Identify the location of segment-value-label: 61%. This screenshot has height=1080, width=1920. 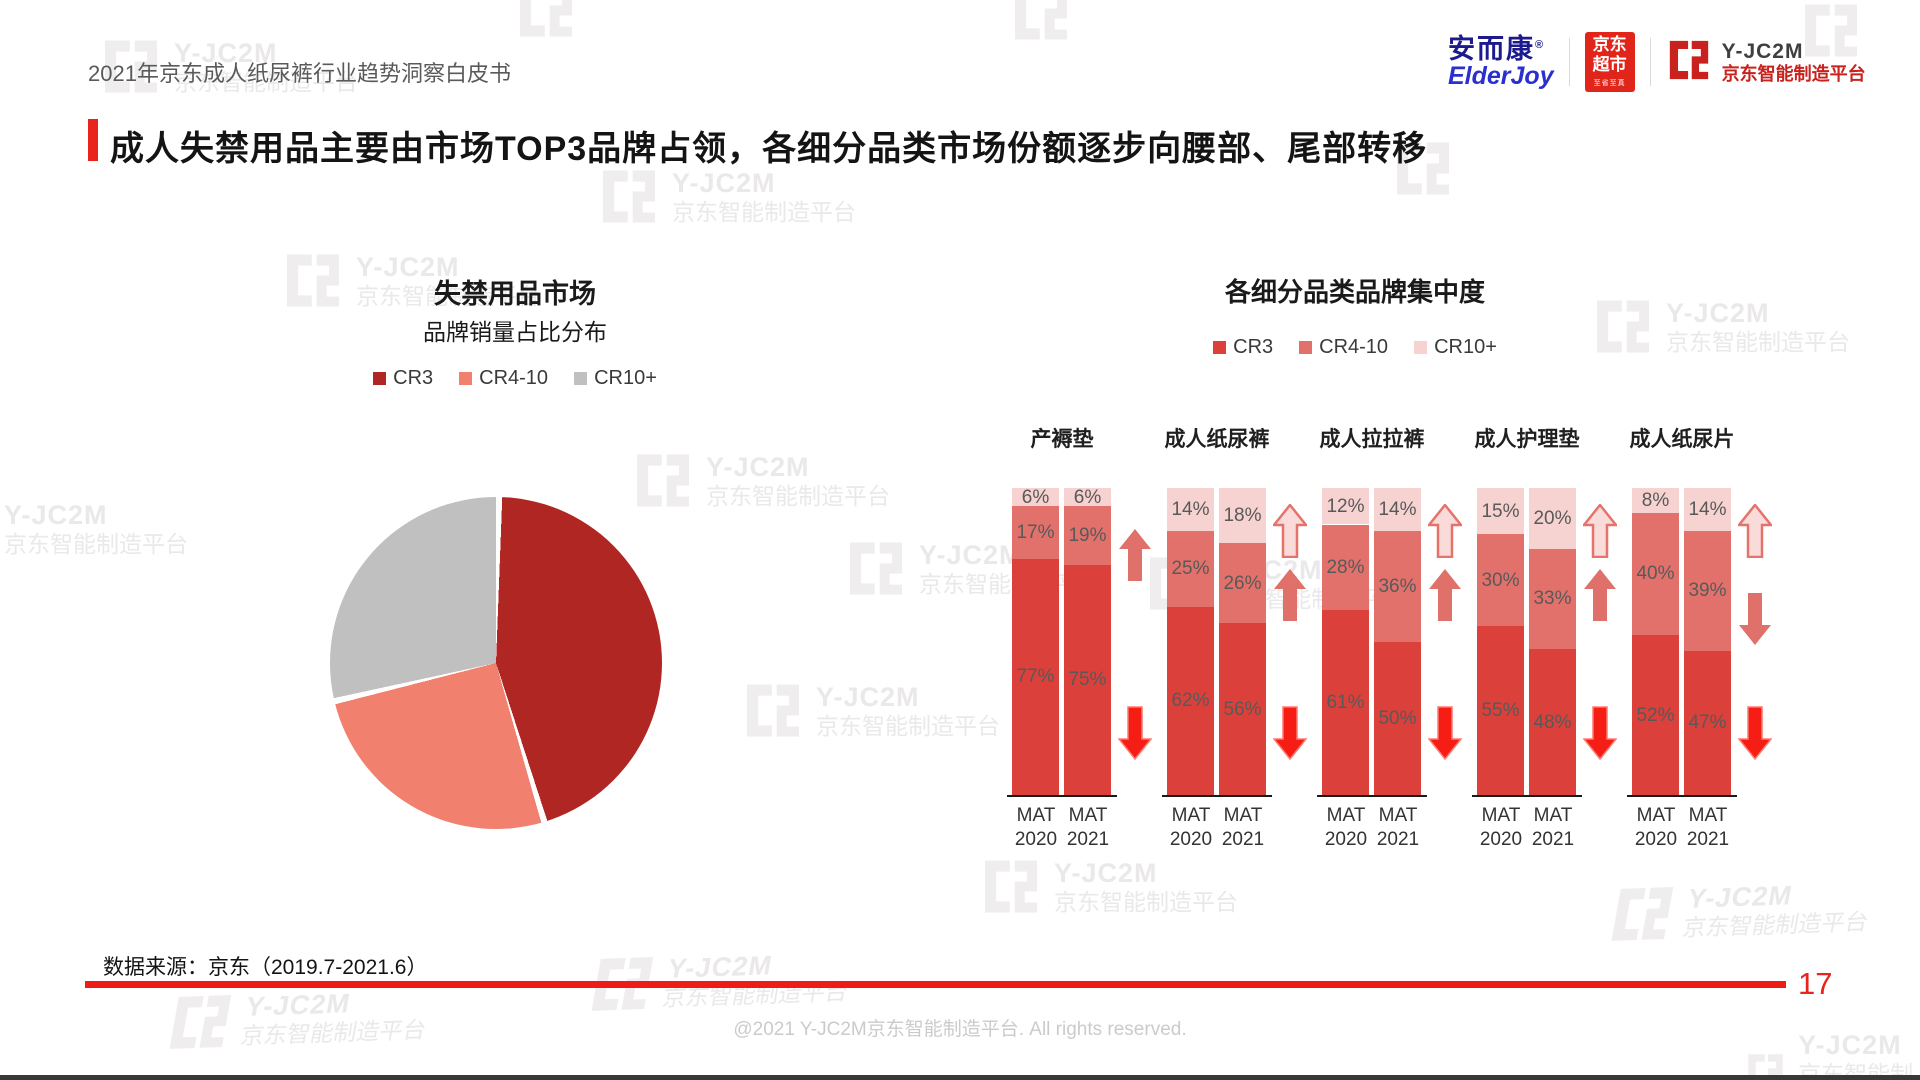
(1345, 702).